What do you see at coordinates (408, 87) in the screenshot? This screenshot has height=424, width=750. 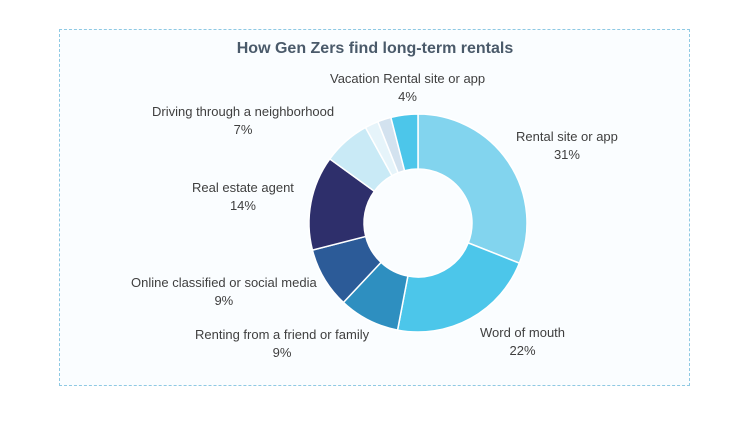 I see `slice-label-vacation-rental: Vacation Rental site or app 4%` at bounding box center [408, 87].